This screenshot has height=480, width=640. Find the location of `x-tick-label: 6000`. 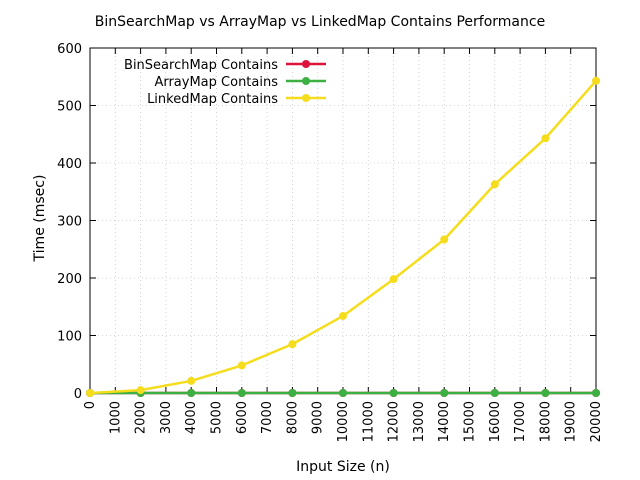

x-tick-label: 6000 is located at coordinates (242, 417).